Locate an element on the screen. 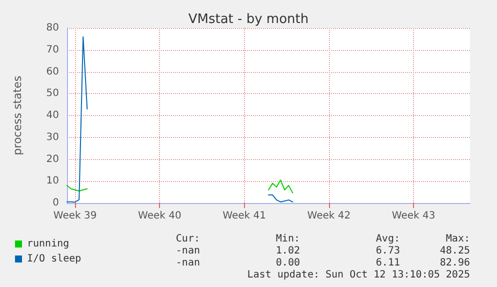 The image size is (497, 287). y-tick-label: 40 is located at coordinates (52, 115).